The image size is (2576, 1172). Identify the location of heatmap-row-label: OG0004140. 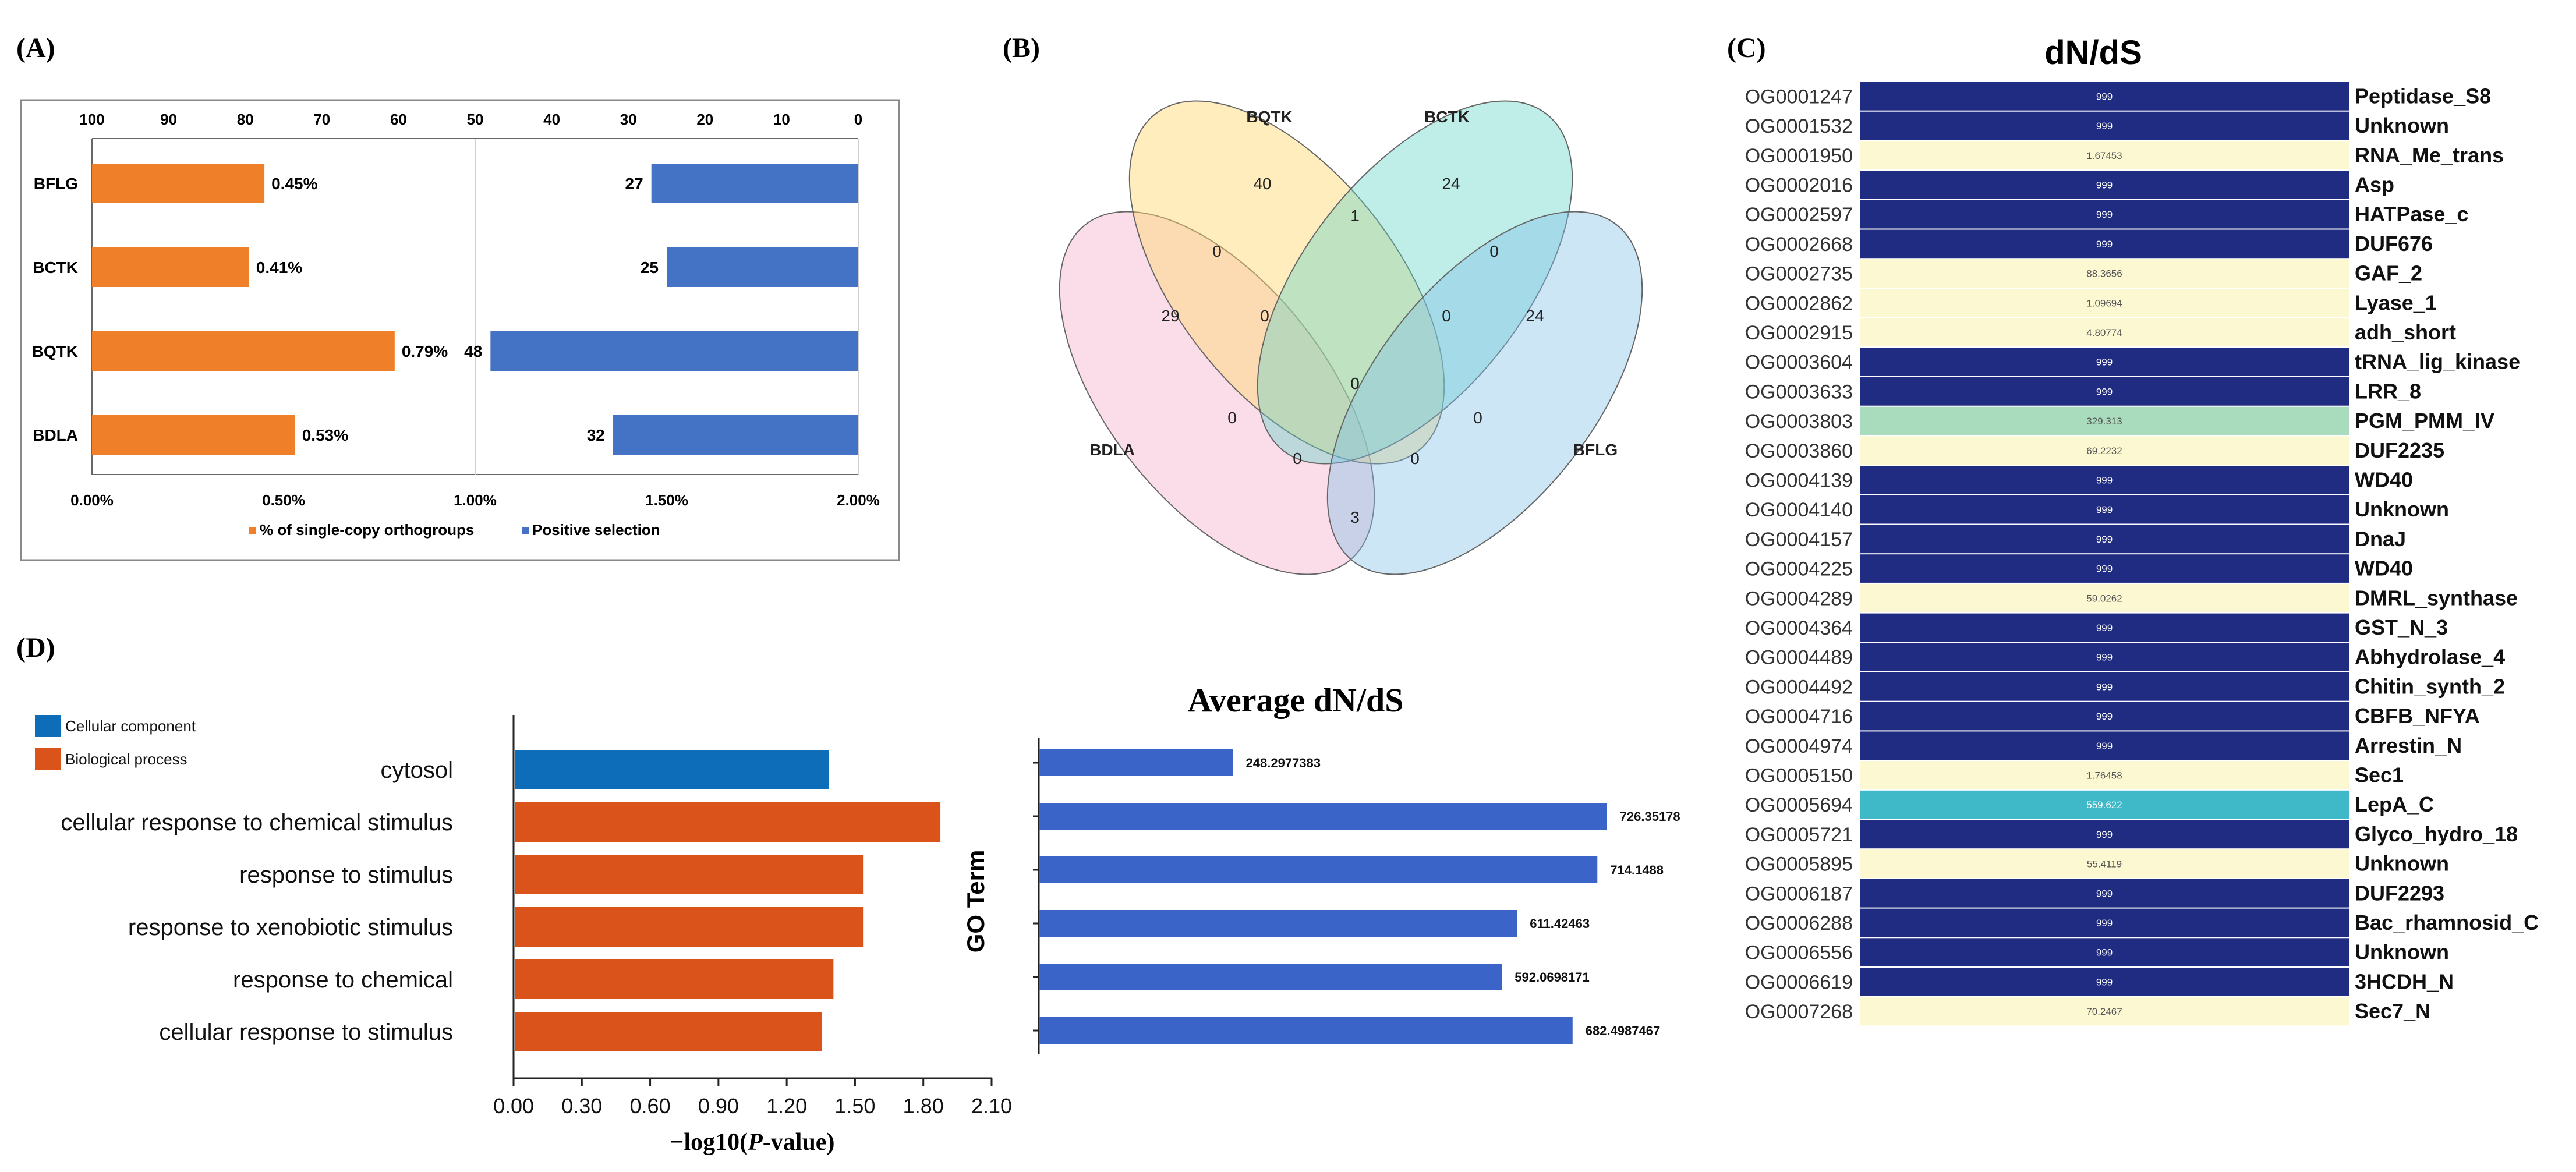
(1799, 510).